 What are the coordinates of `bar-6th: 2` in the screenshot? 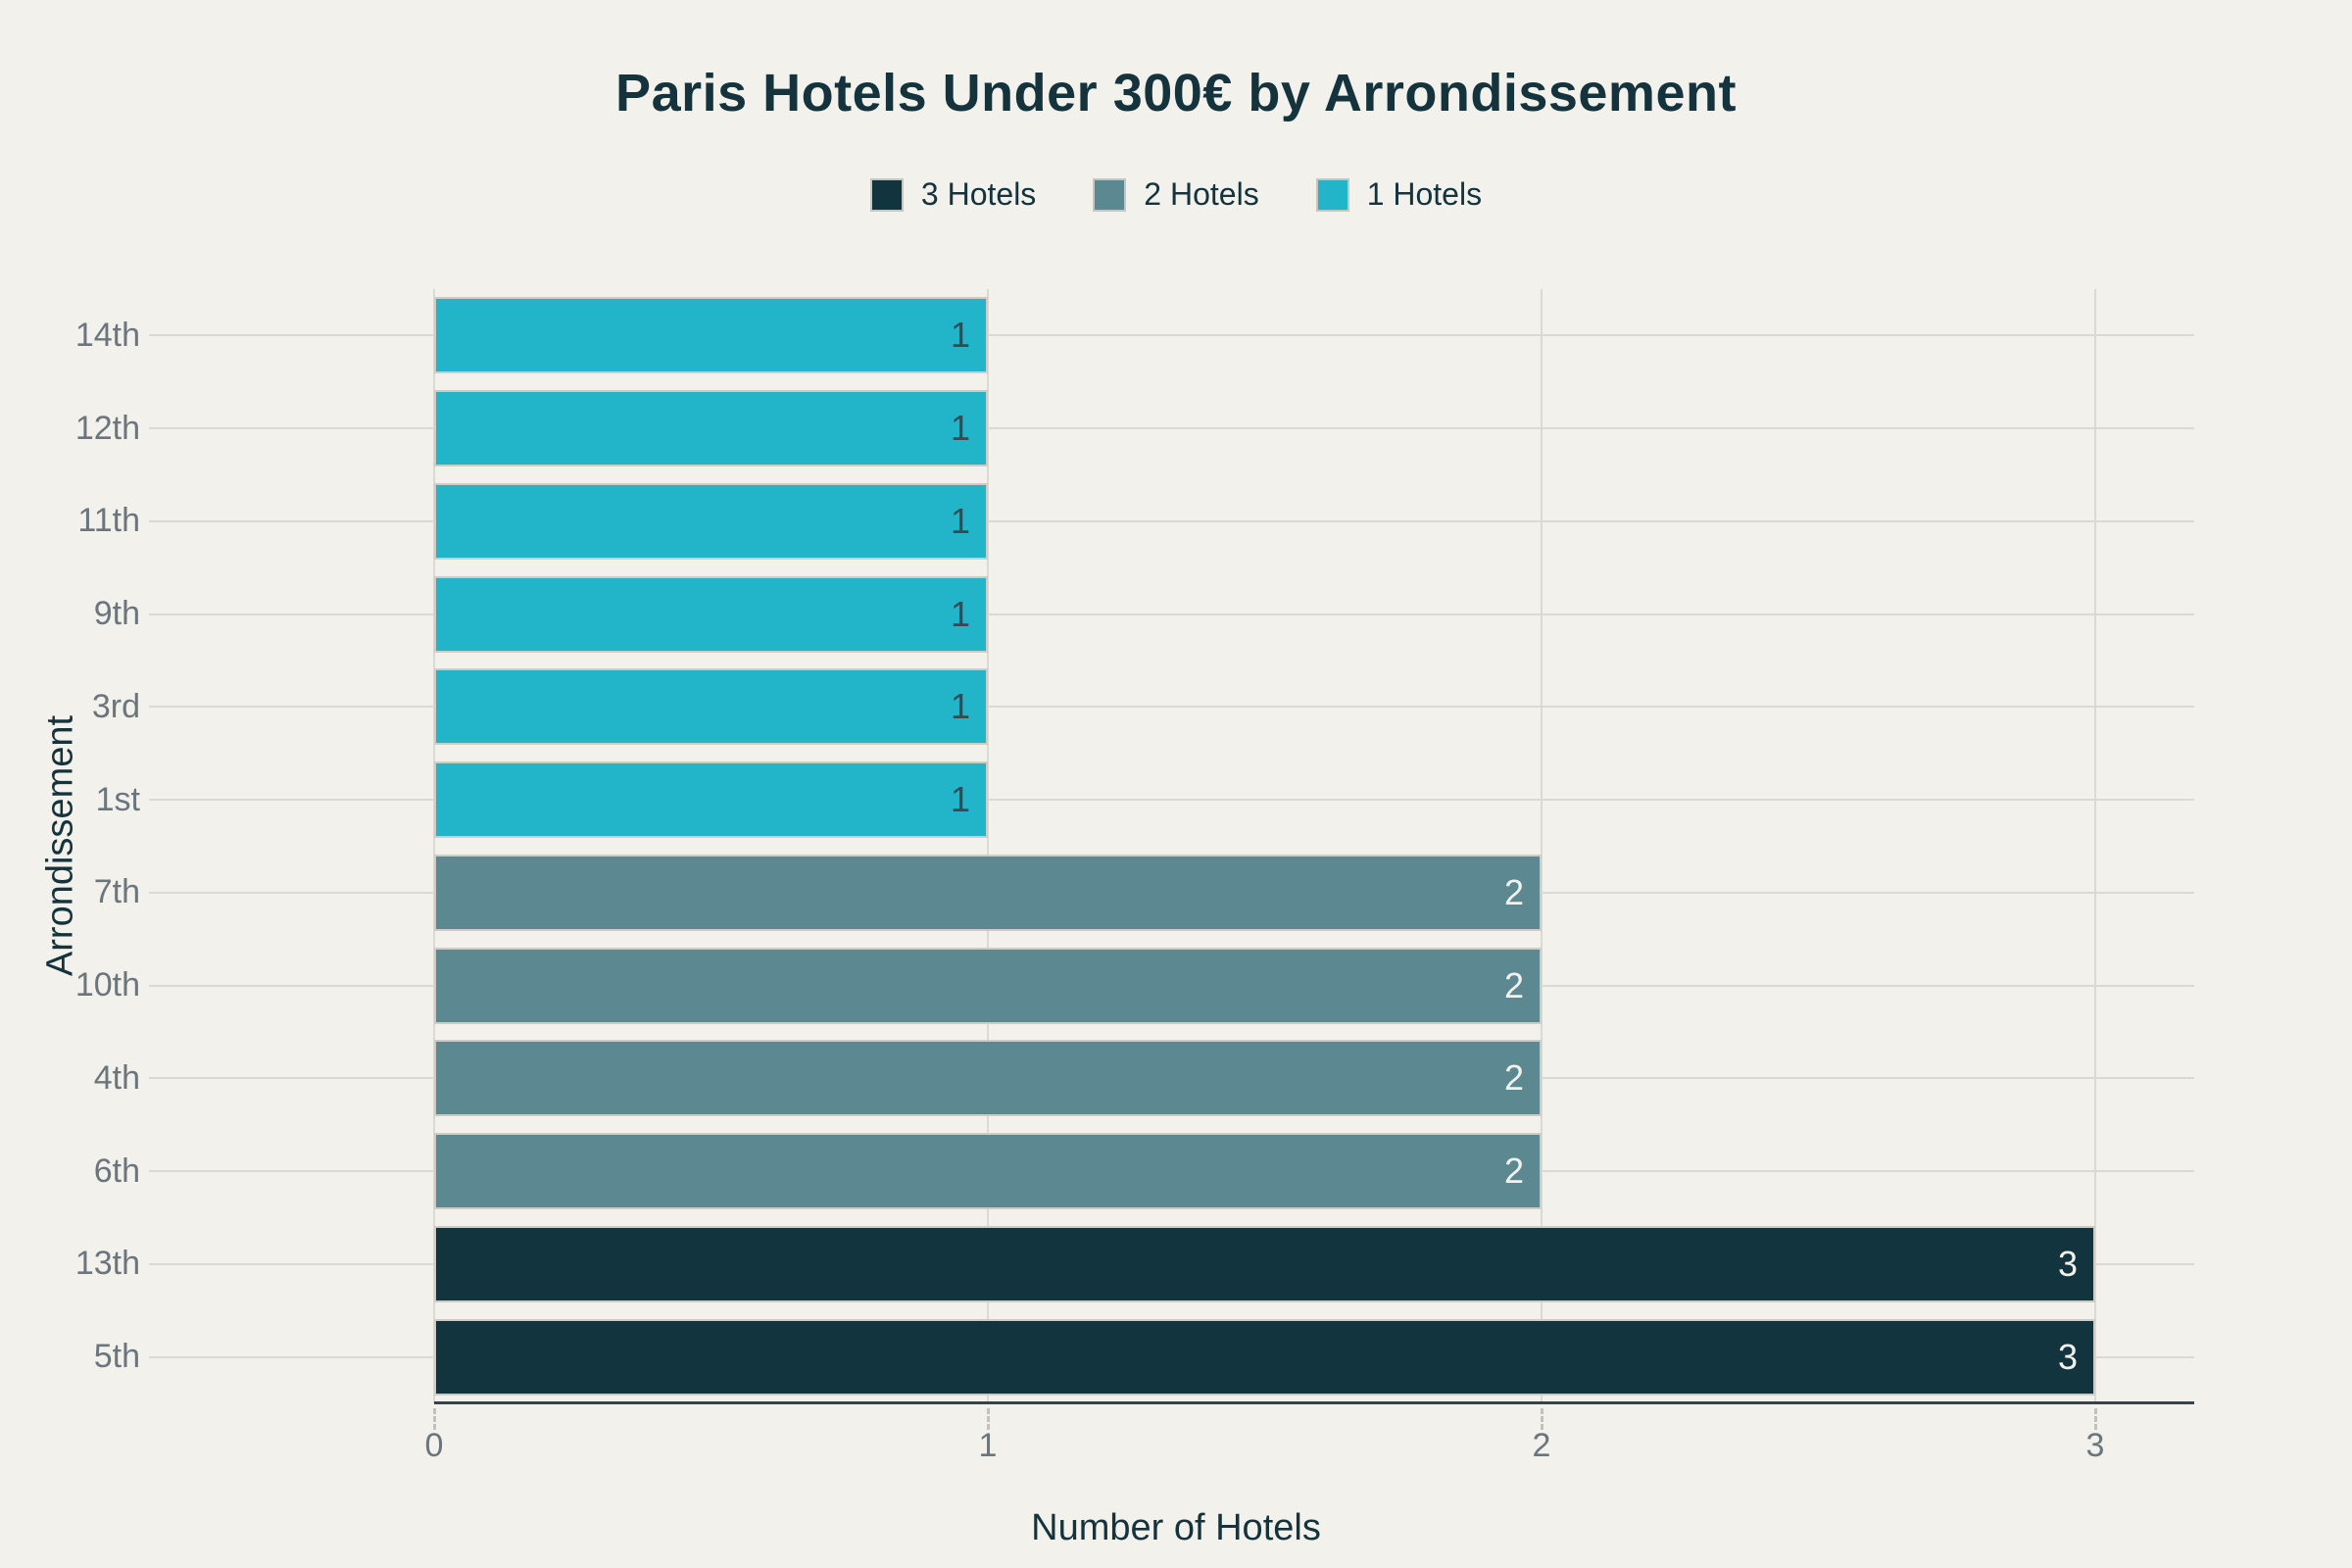 It's located at (988, 1171).